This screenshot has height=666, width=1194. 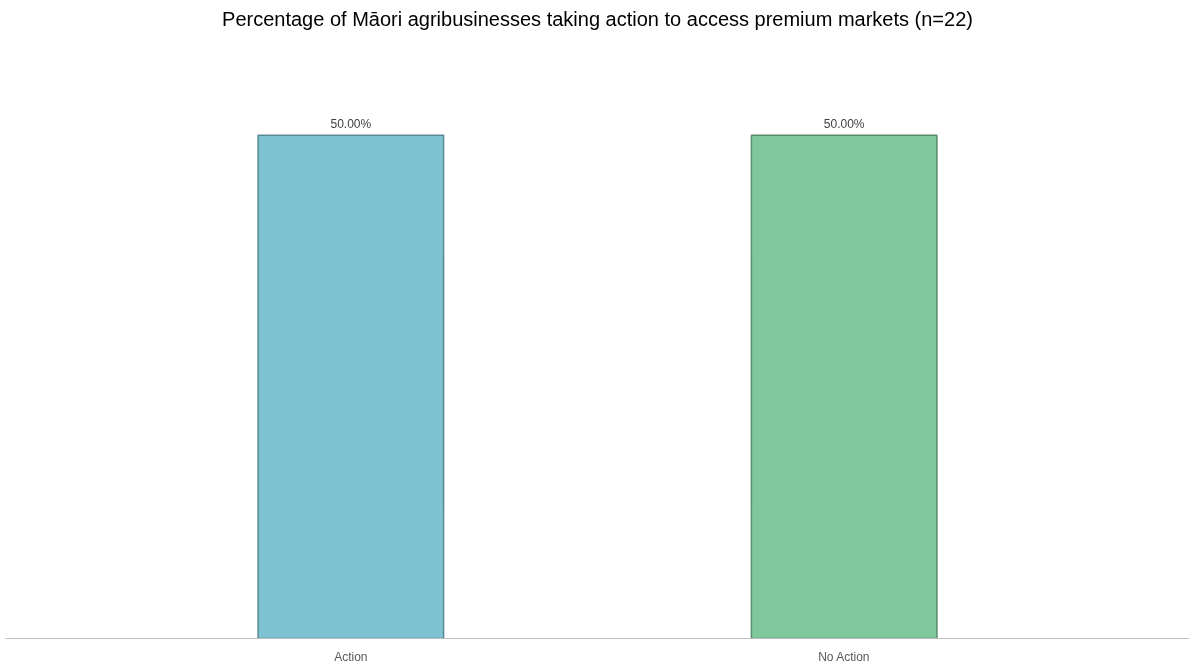 What do you see at coordinates (597, 18) in the screenshot?
I see `chart-title: Percentage of Māori agribusinesses taking action to access premium markets (n=22)` at bounding box center [597, 18].